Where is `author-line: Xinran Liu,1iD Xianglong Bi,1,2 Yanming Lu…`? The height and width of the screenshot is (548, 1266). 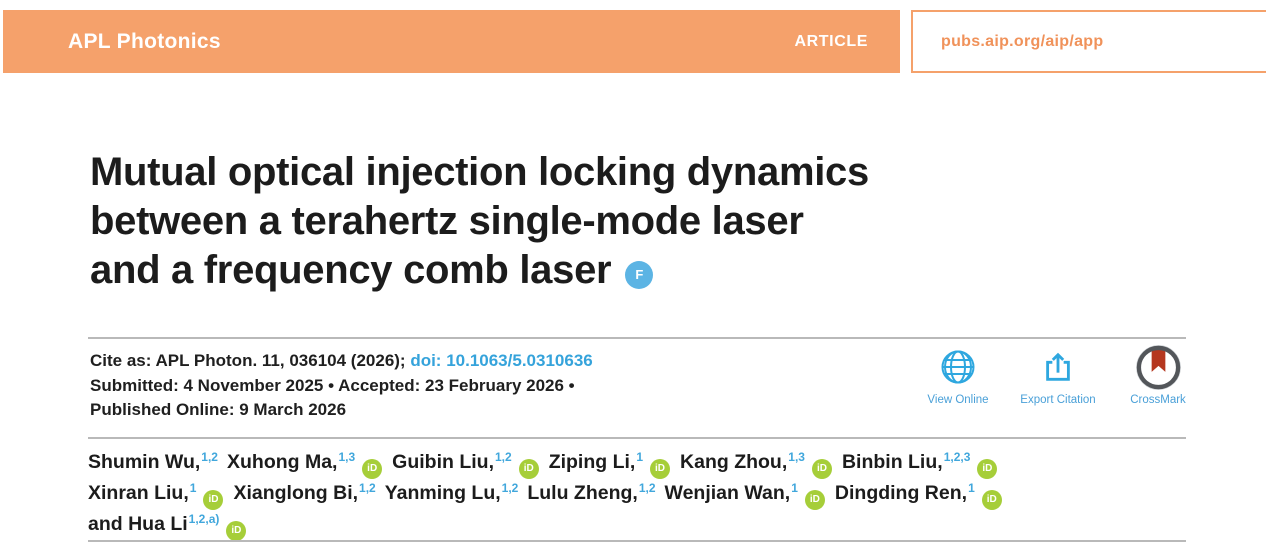
author-line: Xinran Liu,1iD Xianglong Bi,1,2 Yanming Lu… is located at coordinates (643, 494).